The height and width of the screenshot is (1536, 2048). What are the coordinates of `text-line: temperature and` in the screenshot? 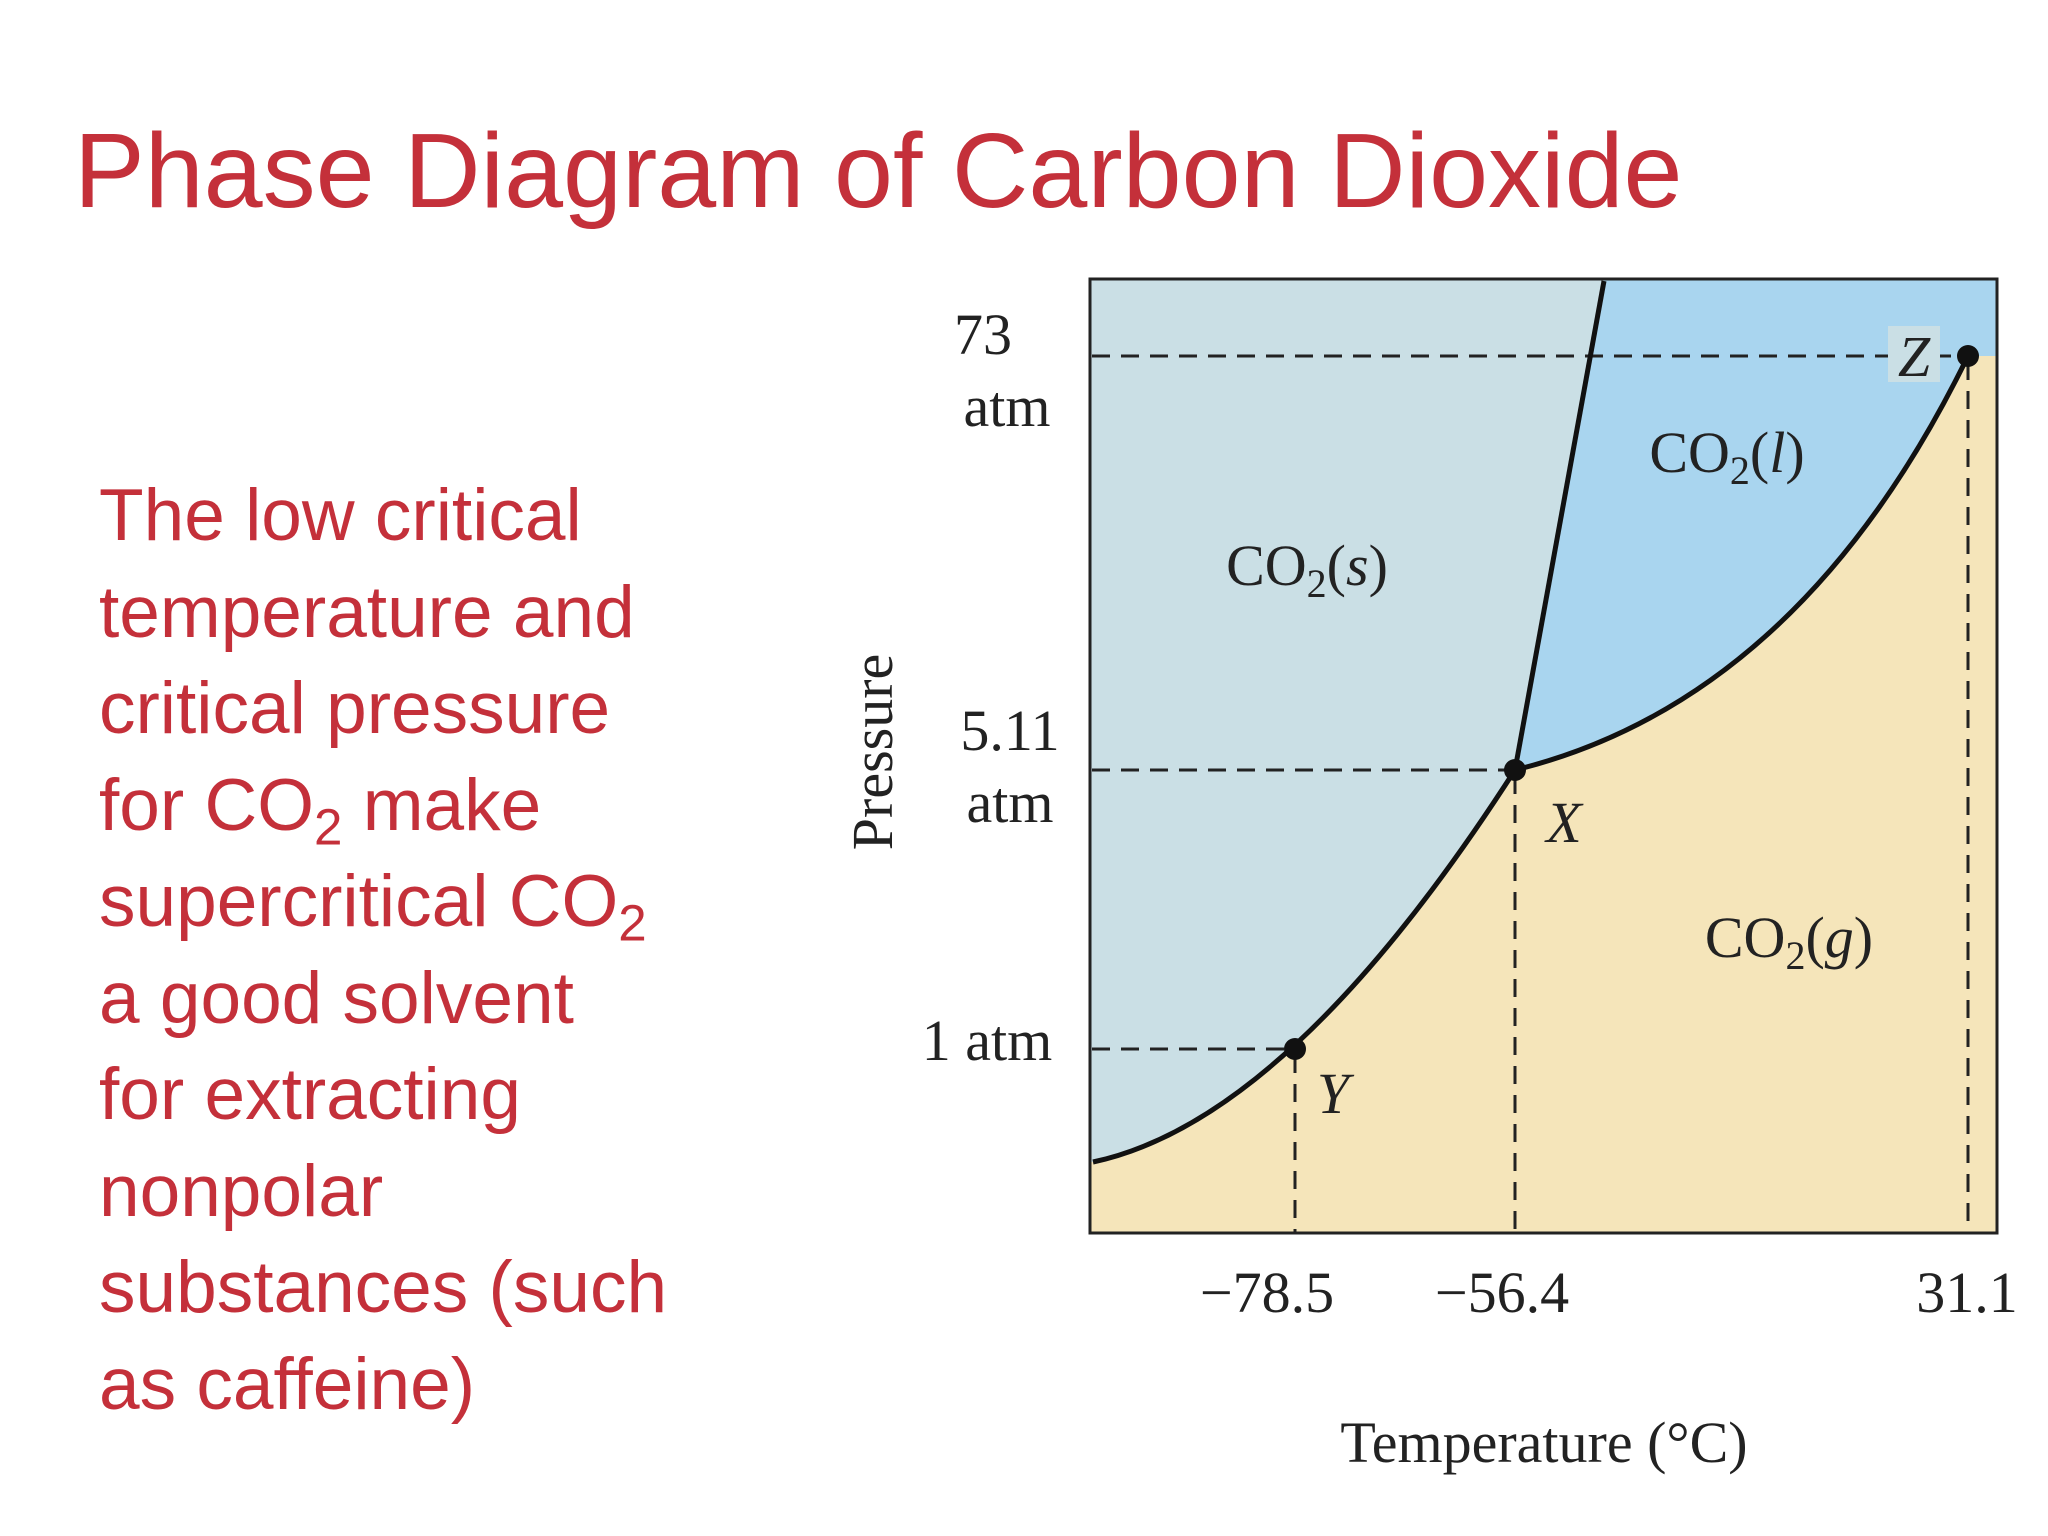 It's located at (383, 613).